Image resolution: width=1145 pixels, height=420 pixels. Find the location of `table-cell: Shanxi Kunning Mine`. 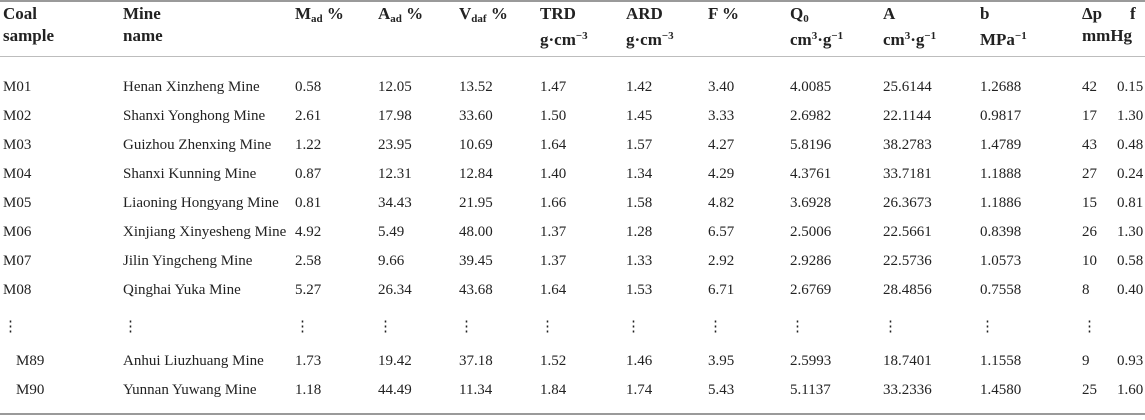

table-cell: Shanxi Kunning Mine is located at coordinates (190, 174).